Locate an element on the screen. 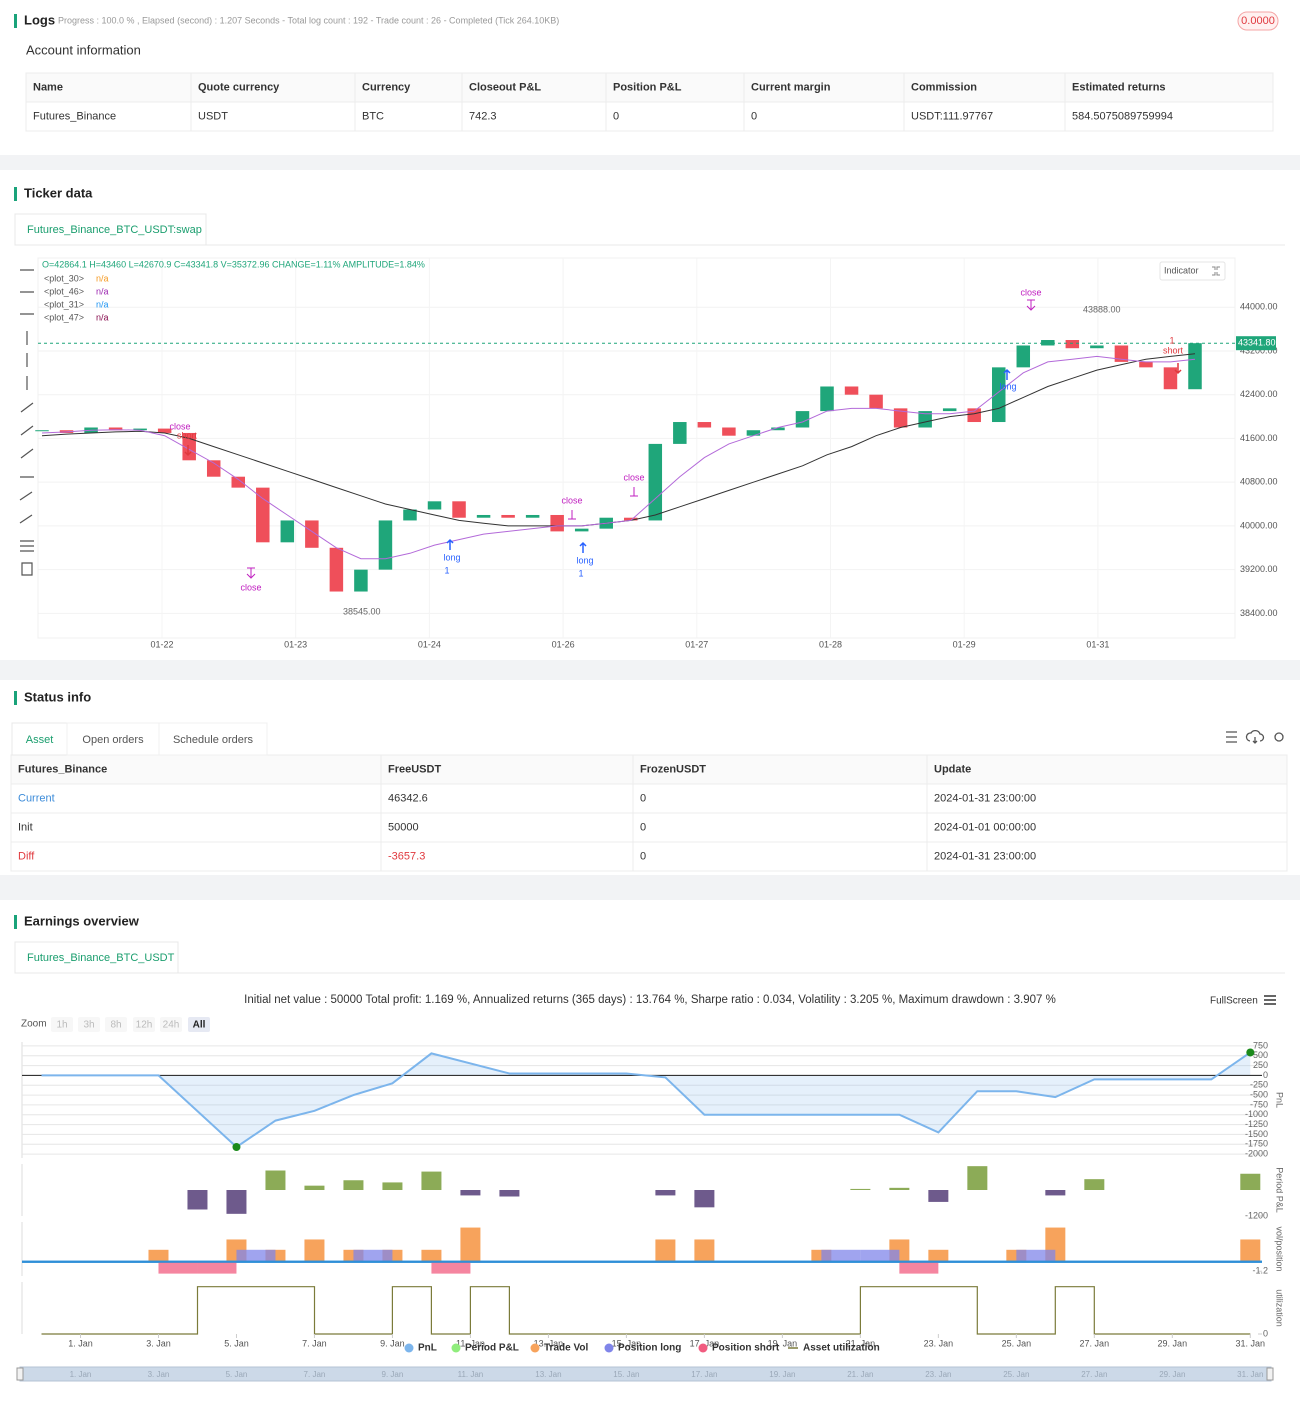  zoom-label: Zoom is located at coordinates (34, 1024).